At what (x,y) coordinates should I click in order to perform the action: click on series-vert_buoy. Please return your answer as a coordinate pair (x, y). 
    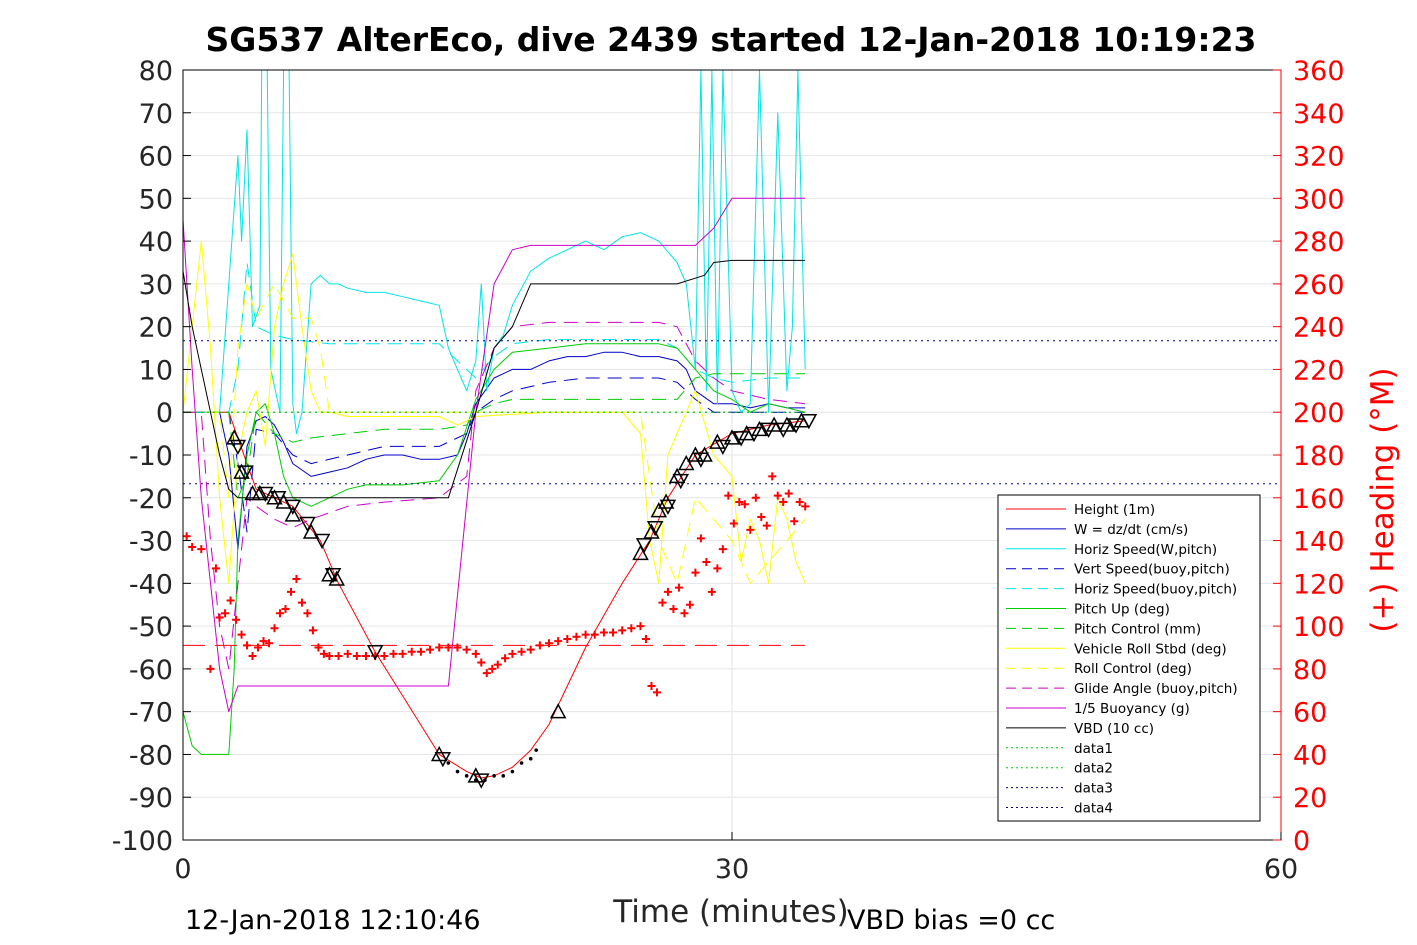
    Looking at the image, I should click on (494, 455).